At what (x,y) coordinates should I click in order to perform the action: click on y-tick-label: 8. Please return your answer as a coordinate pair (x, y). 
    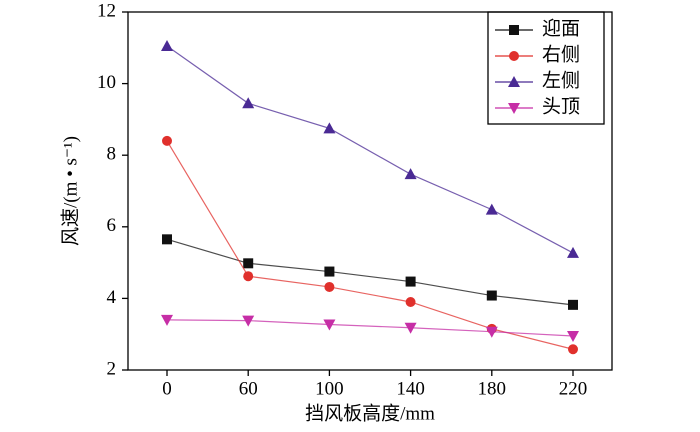
    Looking at the image, I should click on (112, 154).